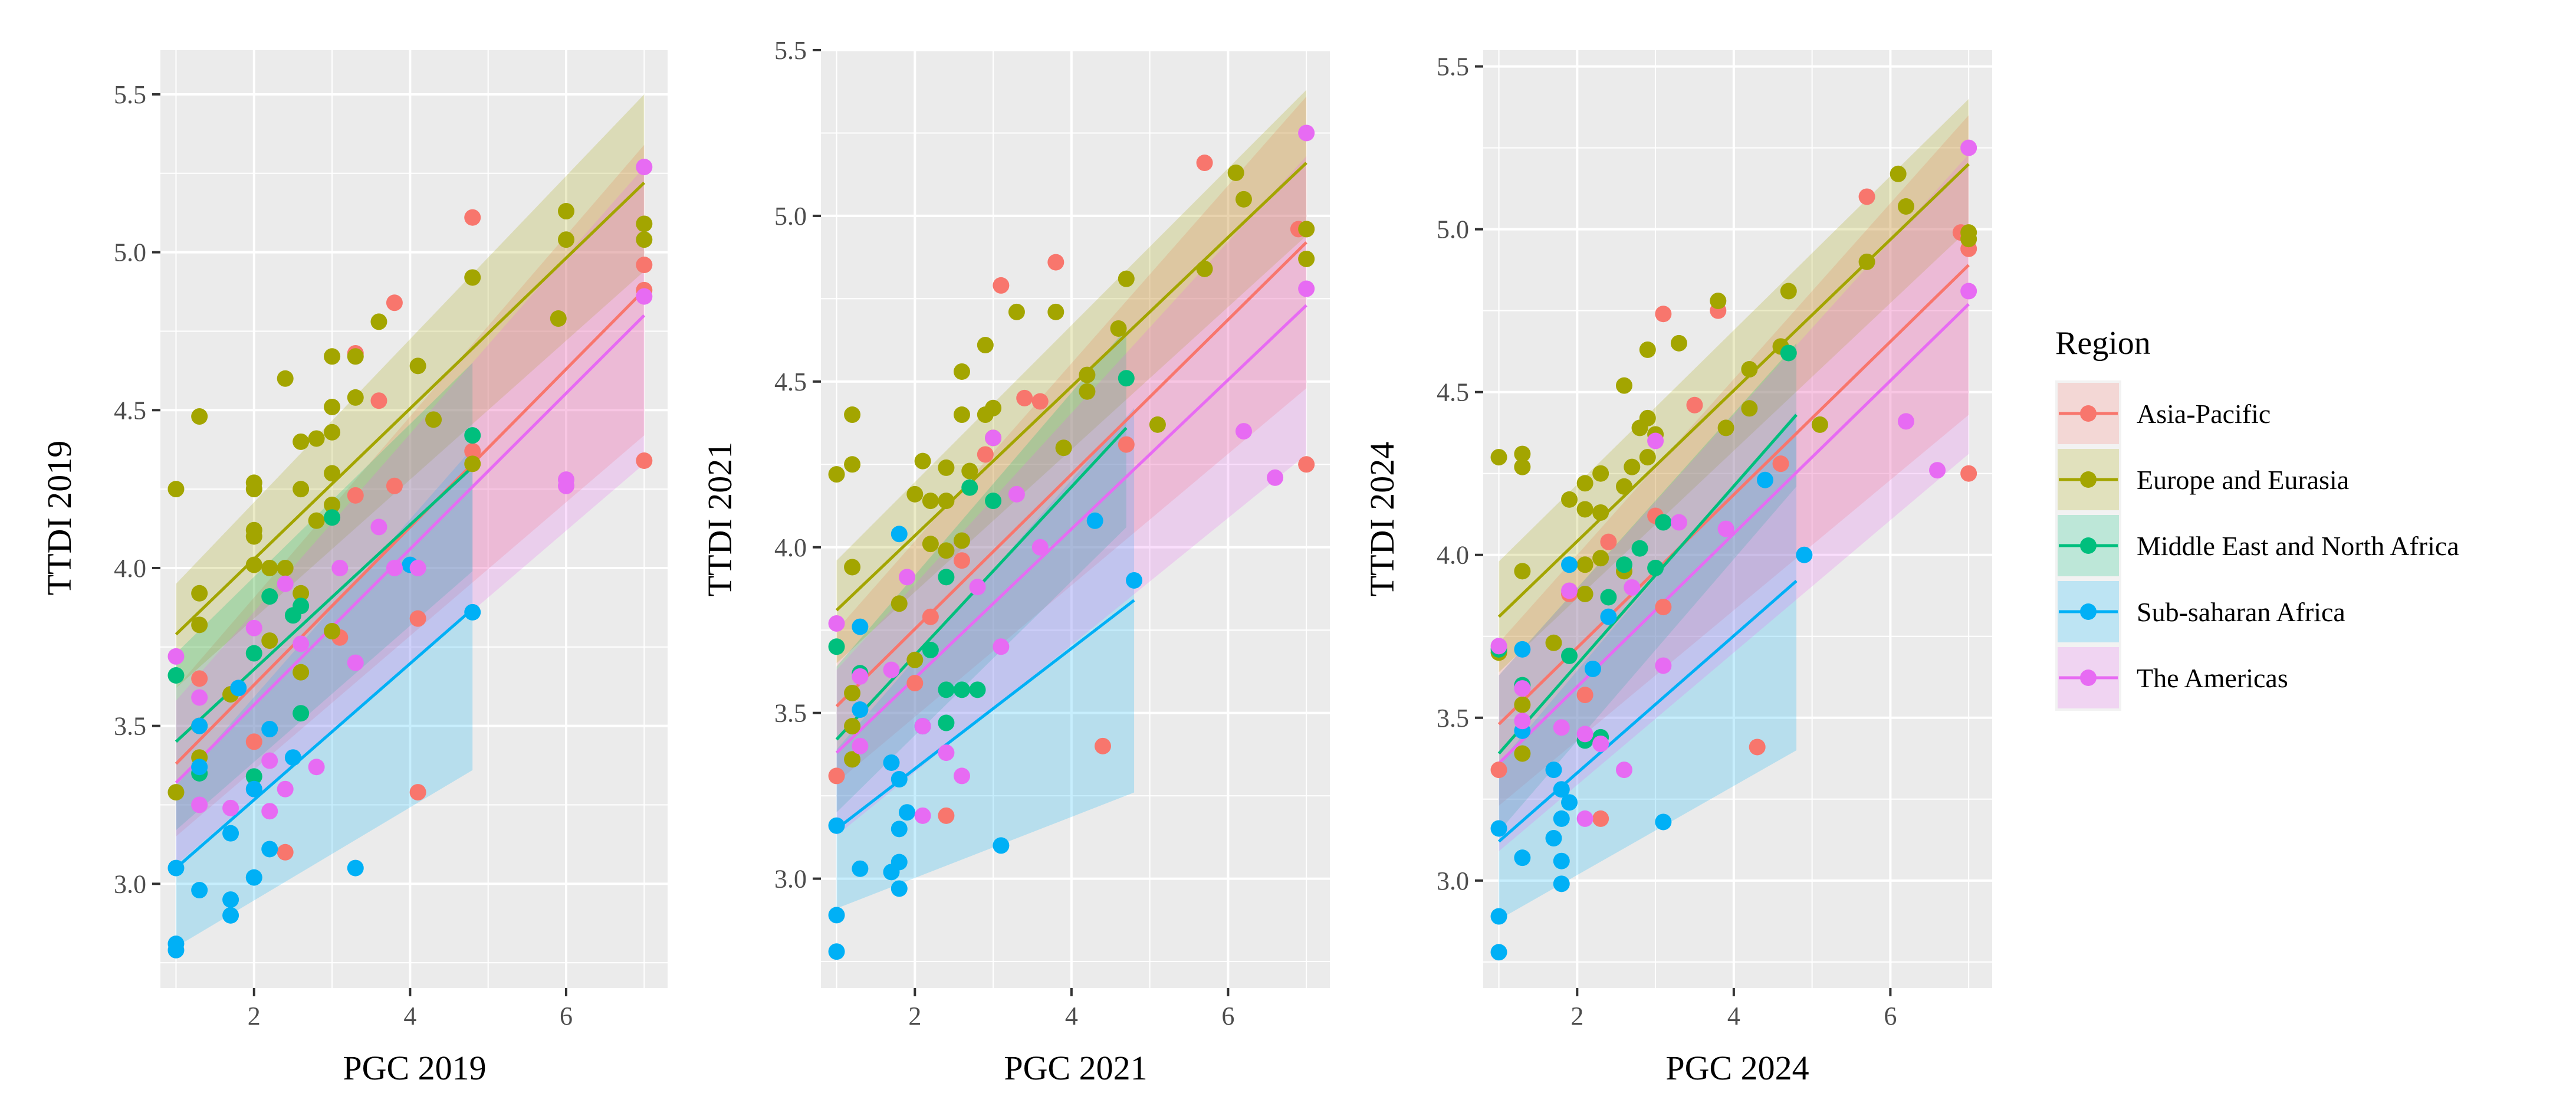 This screenshot has width=2576, height=1106. I want to click on x-axis-title-2021: PGC 2021, so click(1075, 1068).